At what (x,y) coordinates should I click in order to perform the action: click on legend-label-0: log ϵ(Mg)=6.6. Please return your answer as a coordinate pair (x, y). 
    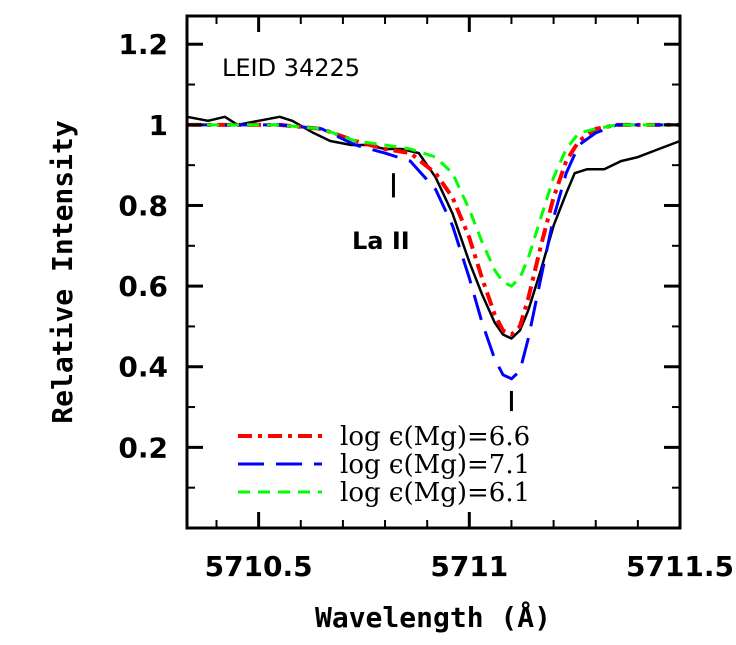
    Looking at the image, I should click on (435, 437).